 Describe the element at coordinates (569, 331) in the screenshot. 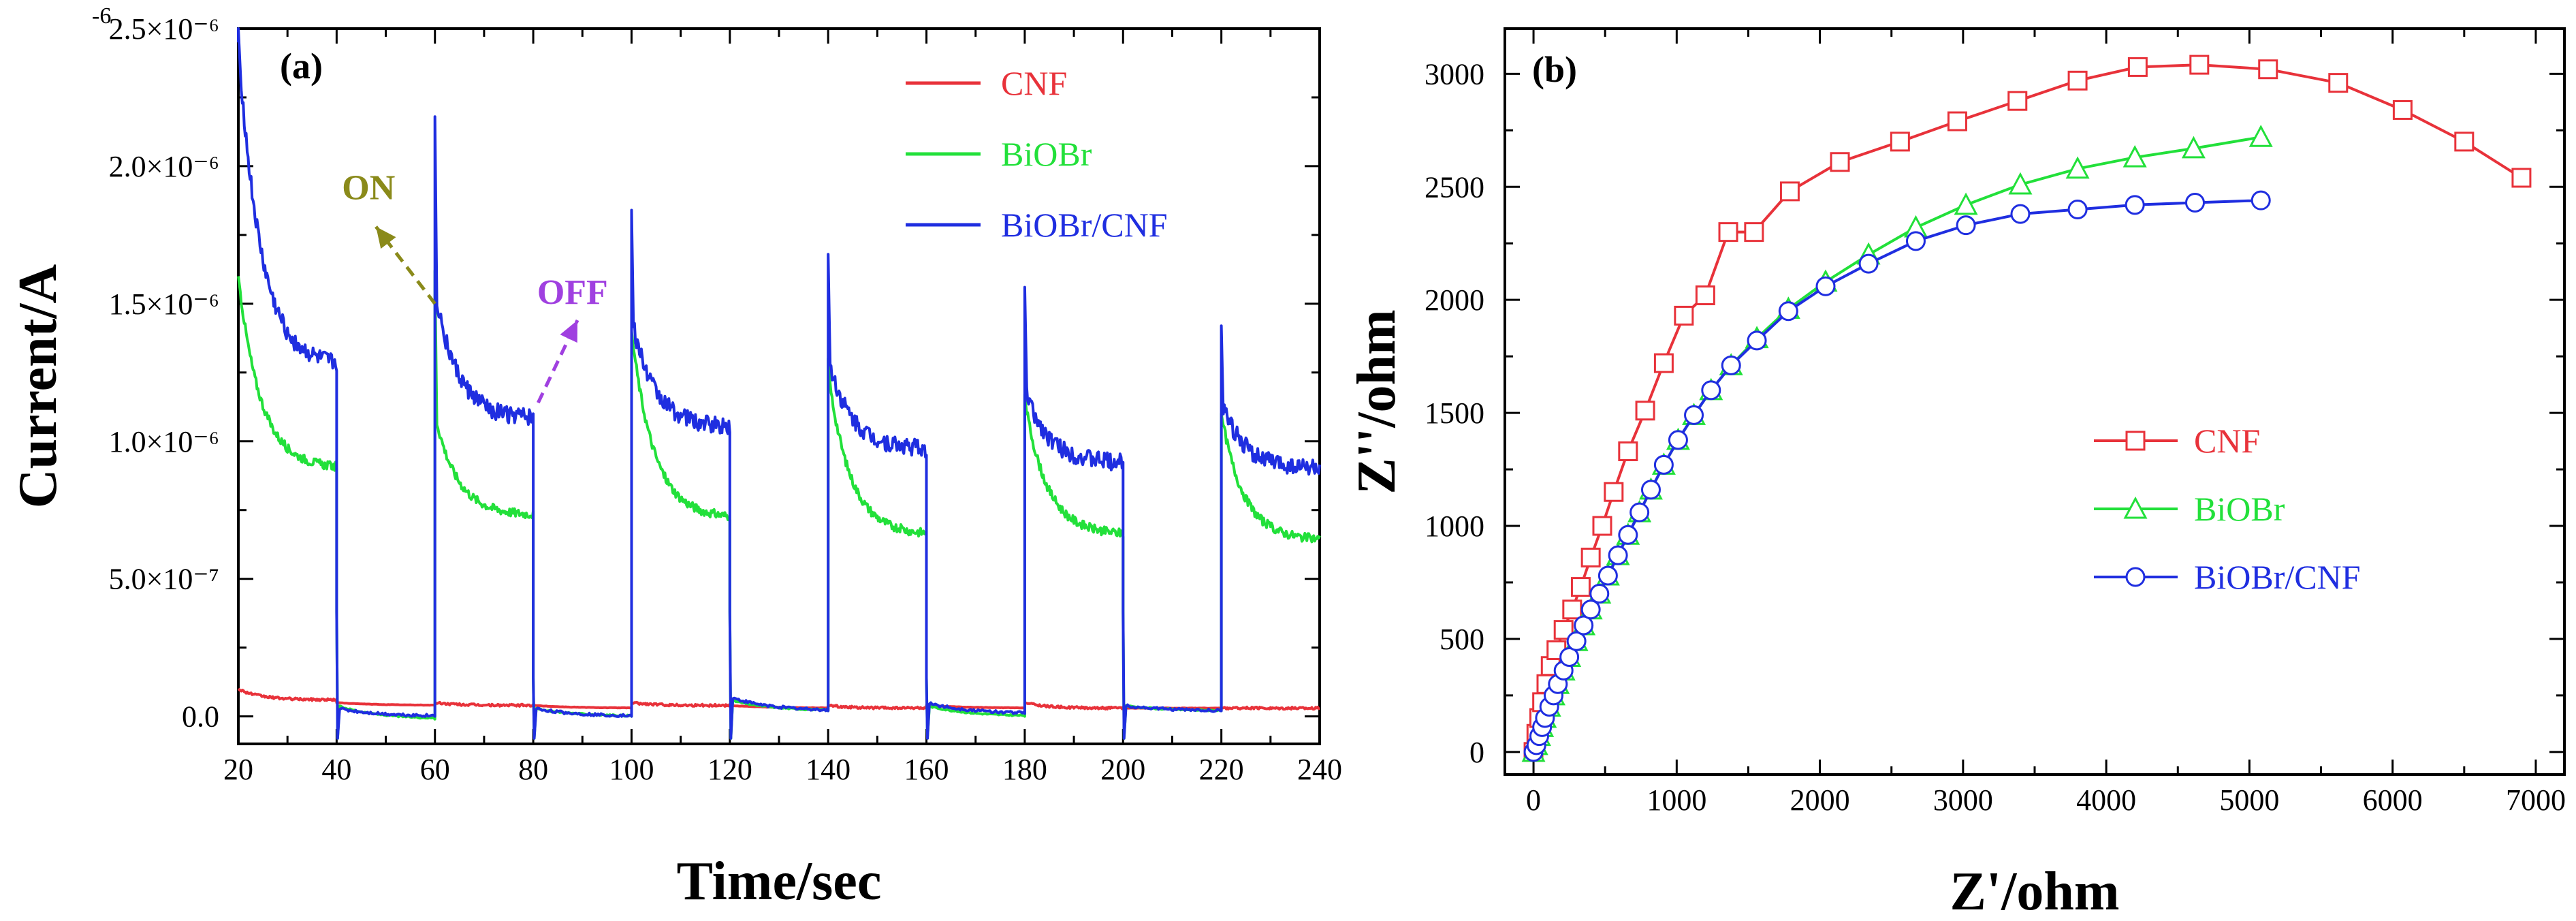

I see `annotation-arrowhead-off` at that location.